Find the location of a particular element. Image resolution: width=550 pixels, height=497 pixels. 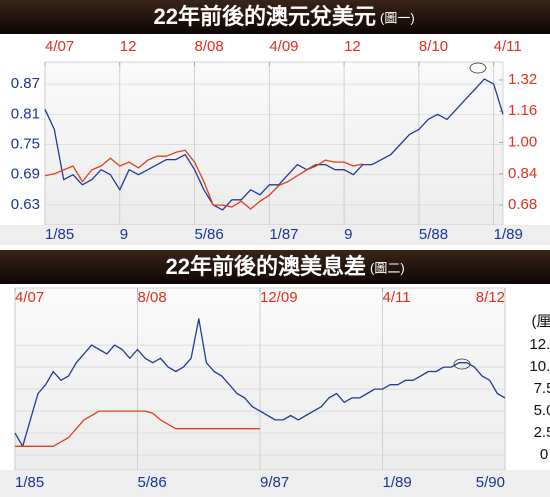

chart-title: 22年前後的澳元兌美元 is located at coordinates (265, 16).